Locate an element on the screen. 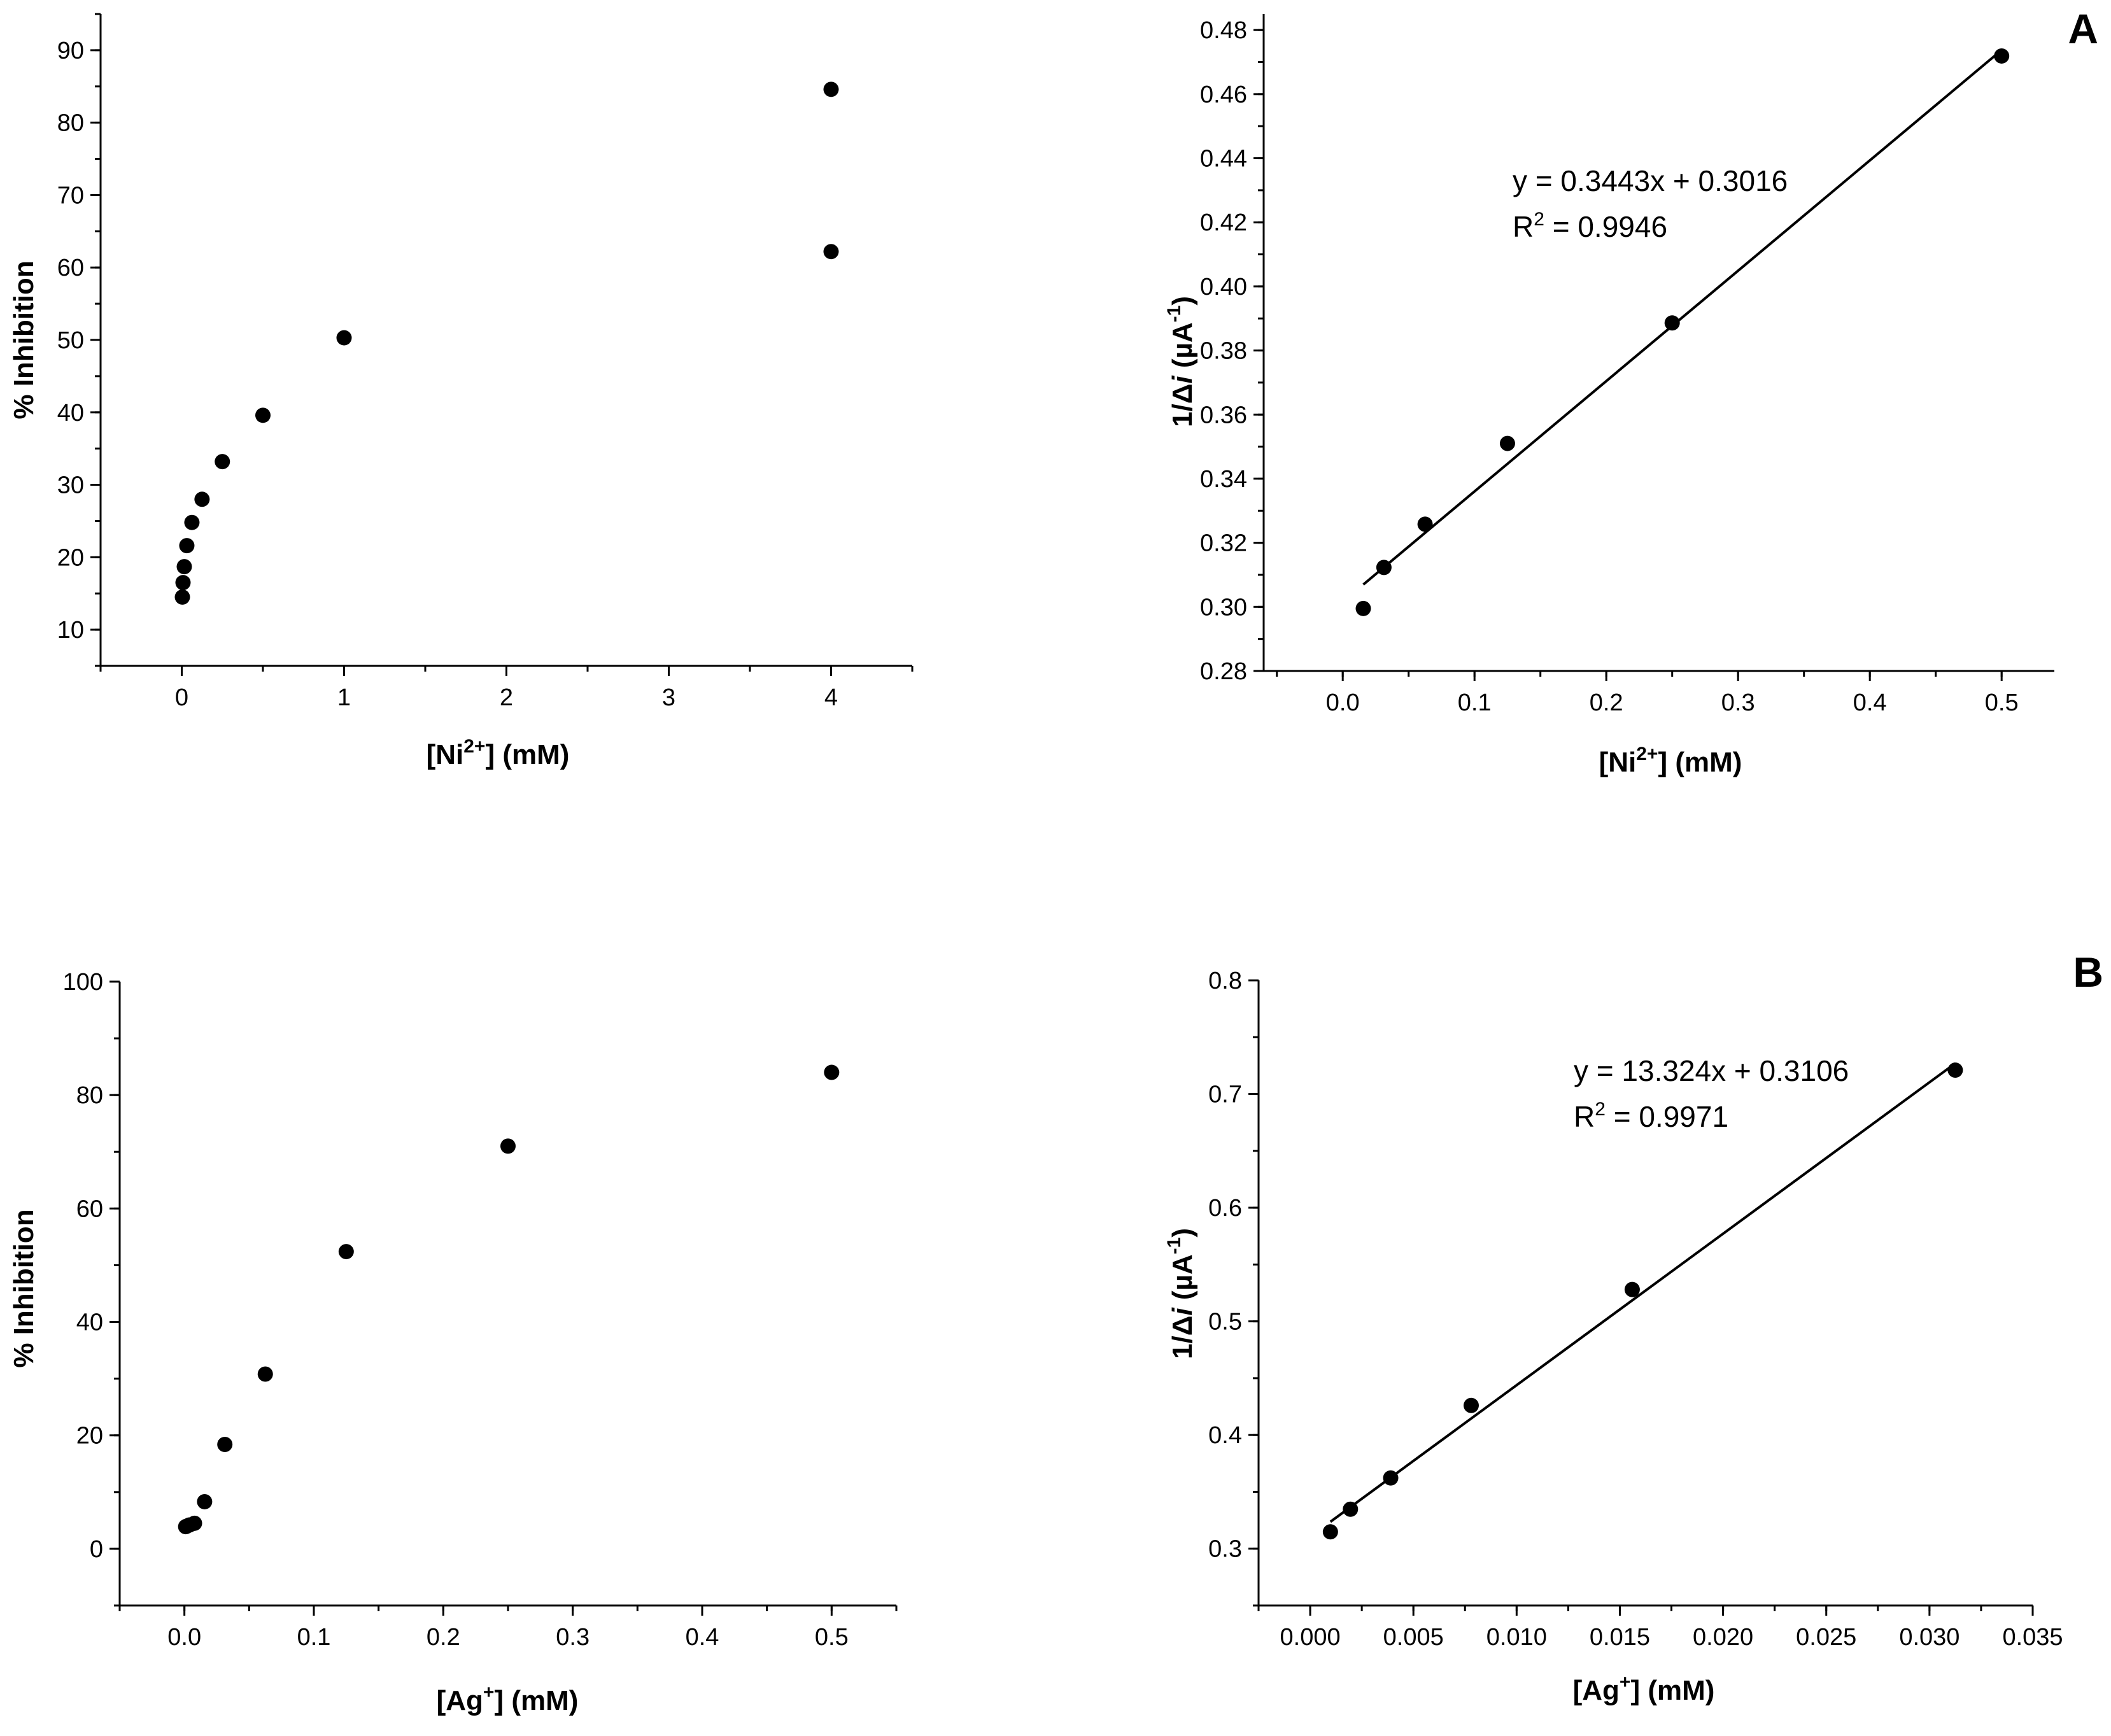 The height and width of the screenshot is (1736, 2111). y-tick-label: 0.4 is located at coordinates (1225, 1436).